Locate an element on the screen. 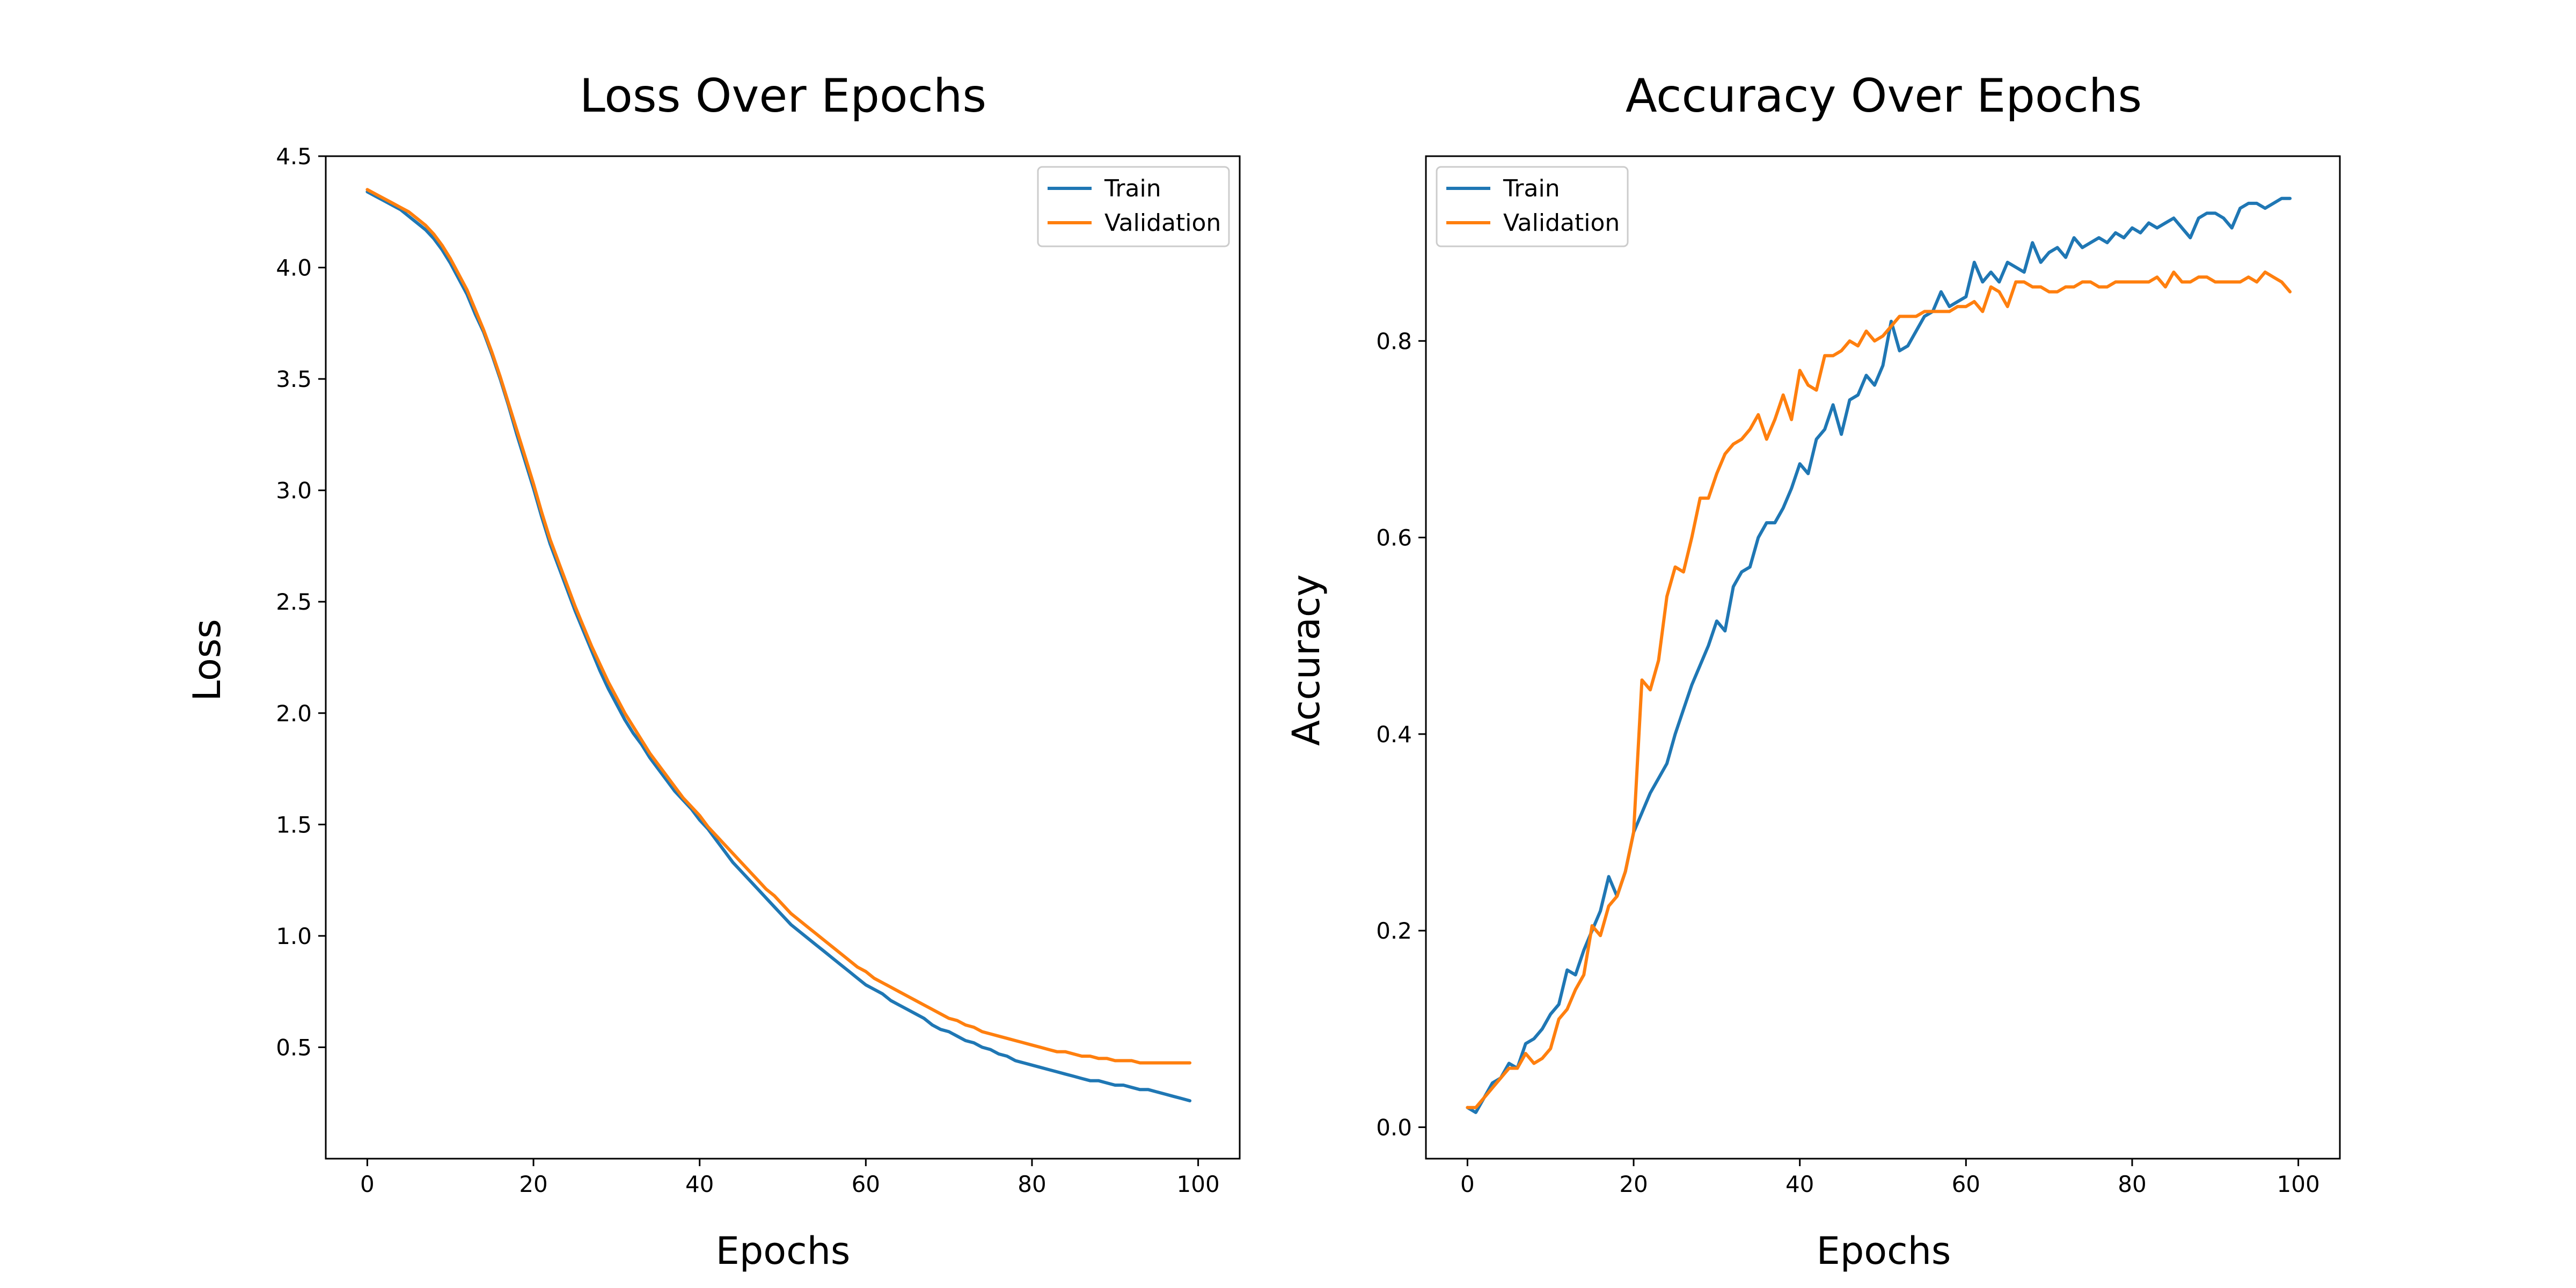 Image resolution: width=2576 pixels, height=1288 pixels. loss-chart-xtick-label: 60 is located at coordinates (866, 1184).